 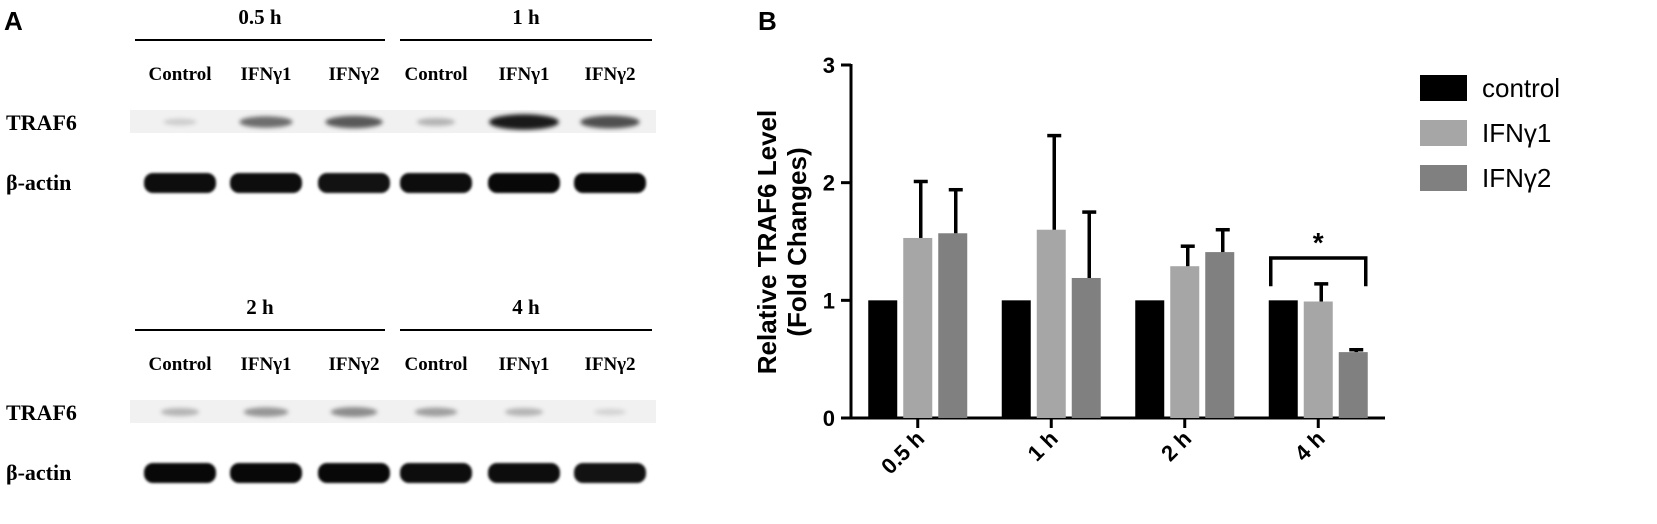 What do you see at coordinates (767, 21) in the screenshot?
I see `panel-b-label: B` at bounding box center [767, 21].